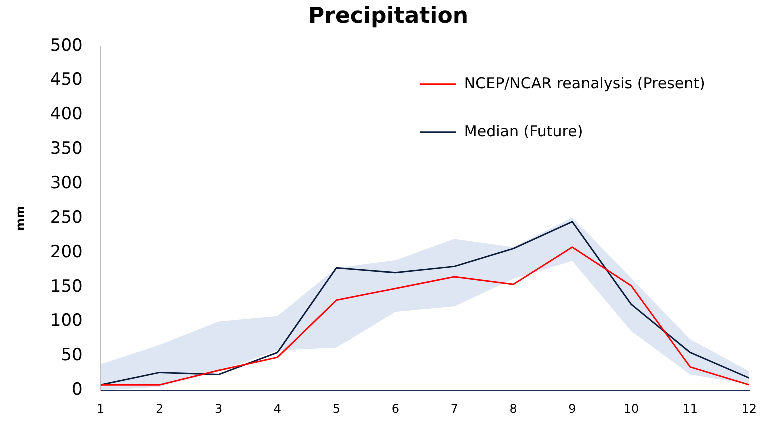 Image resolution: width=769 pixels, height=429 pixels. What do you see at coordinates (750, 409) in the screenshot?
I see `x-tick-label: 12` at bounding box center [750, 409].